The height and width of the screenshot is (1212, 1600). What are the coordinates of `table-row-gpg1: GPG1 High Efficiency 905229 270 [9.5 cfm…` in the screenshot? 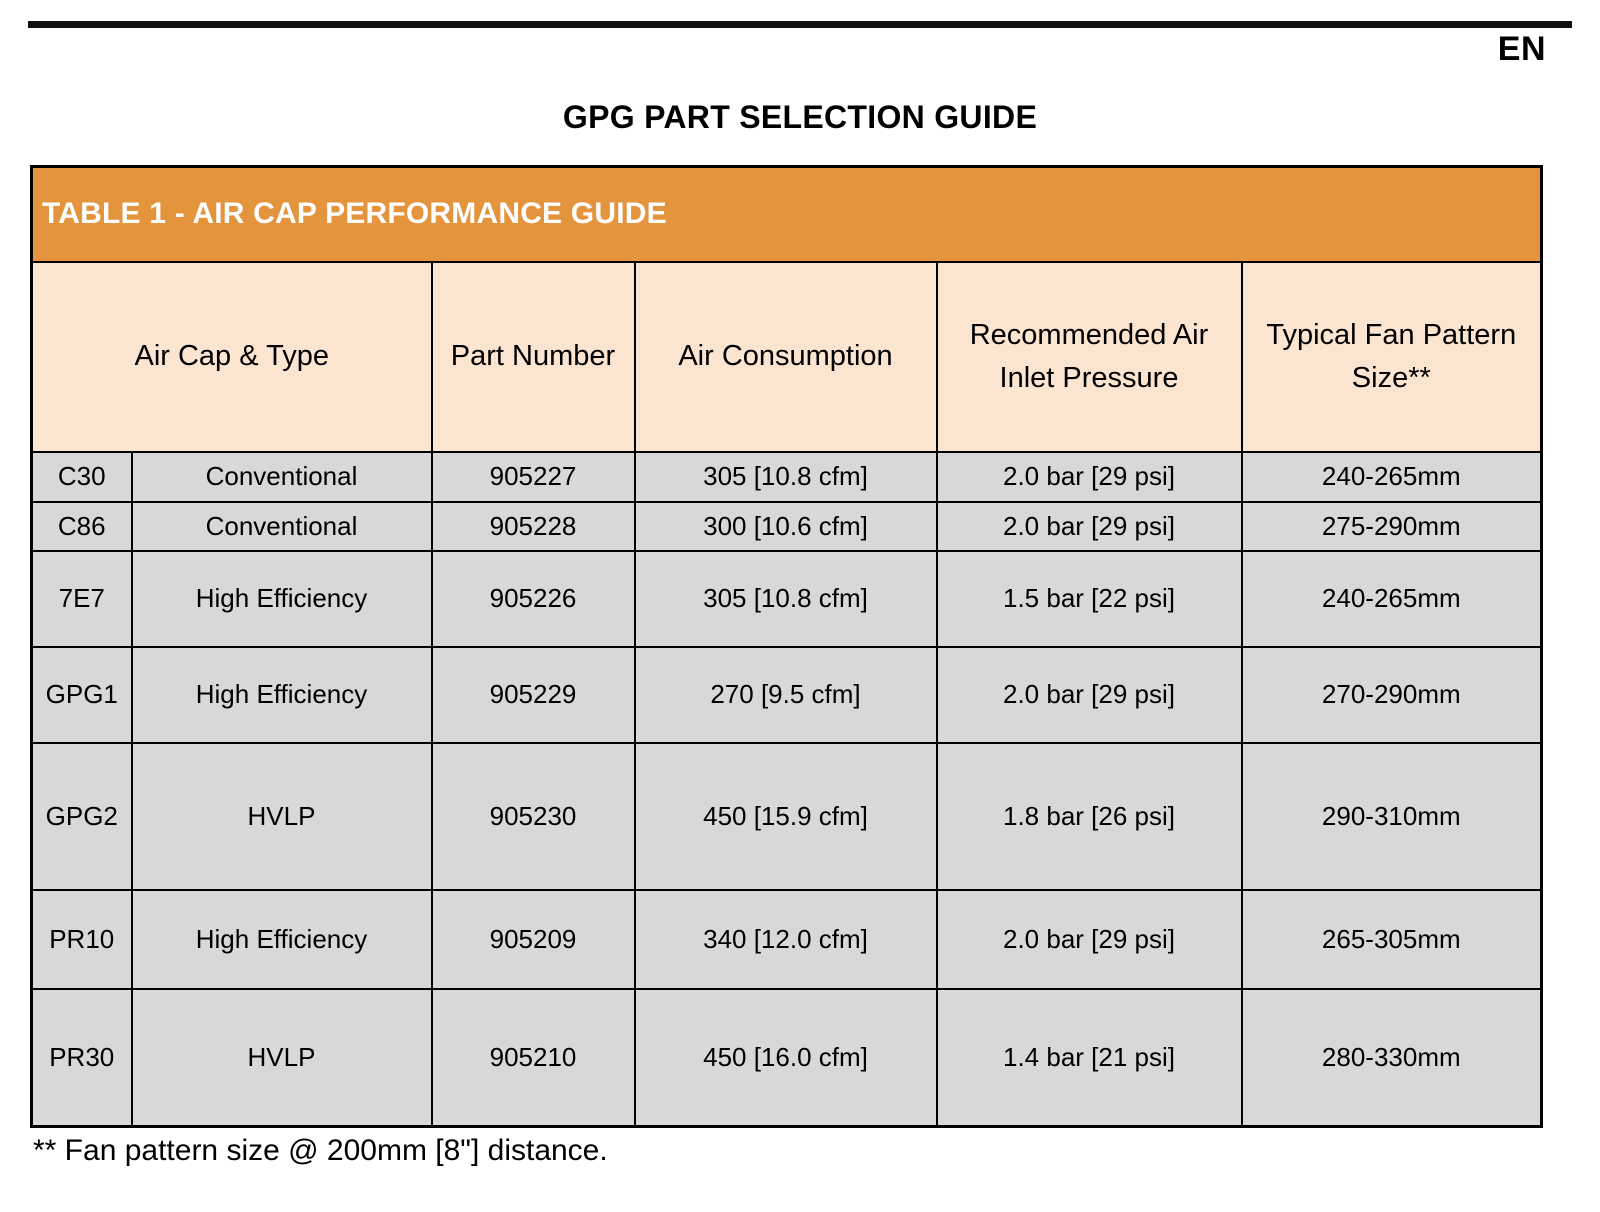 It's located at (786, 694).